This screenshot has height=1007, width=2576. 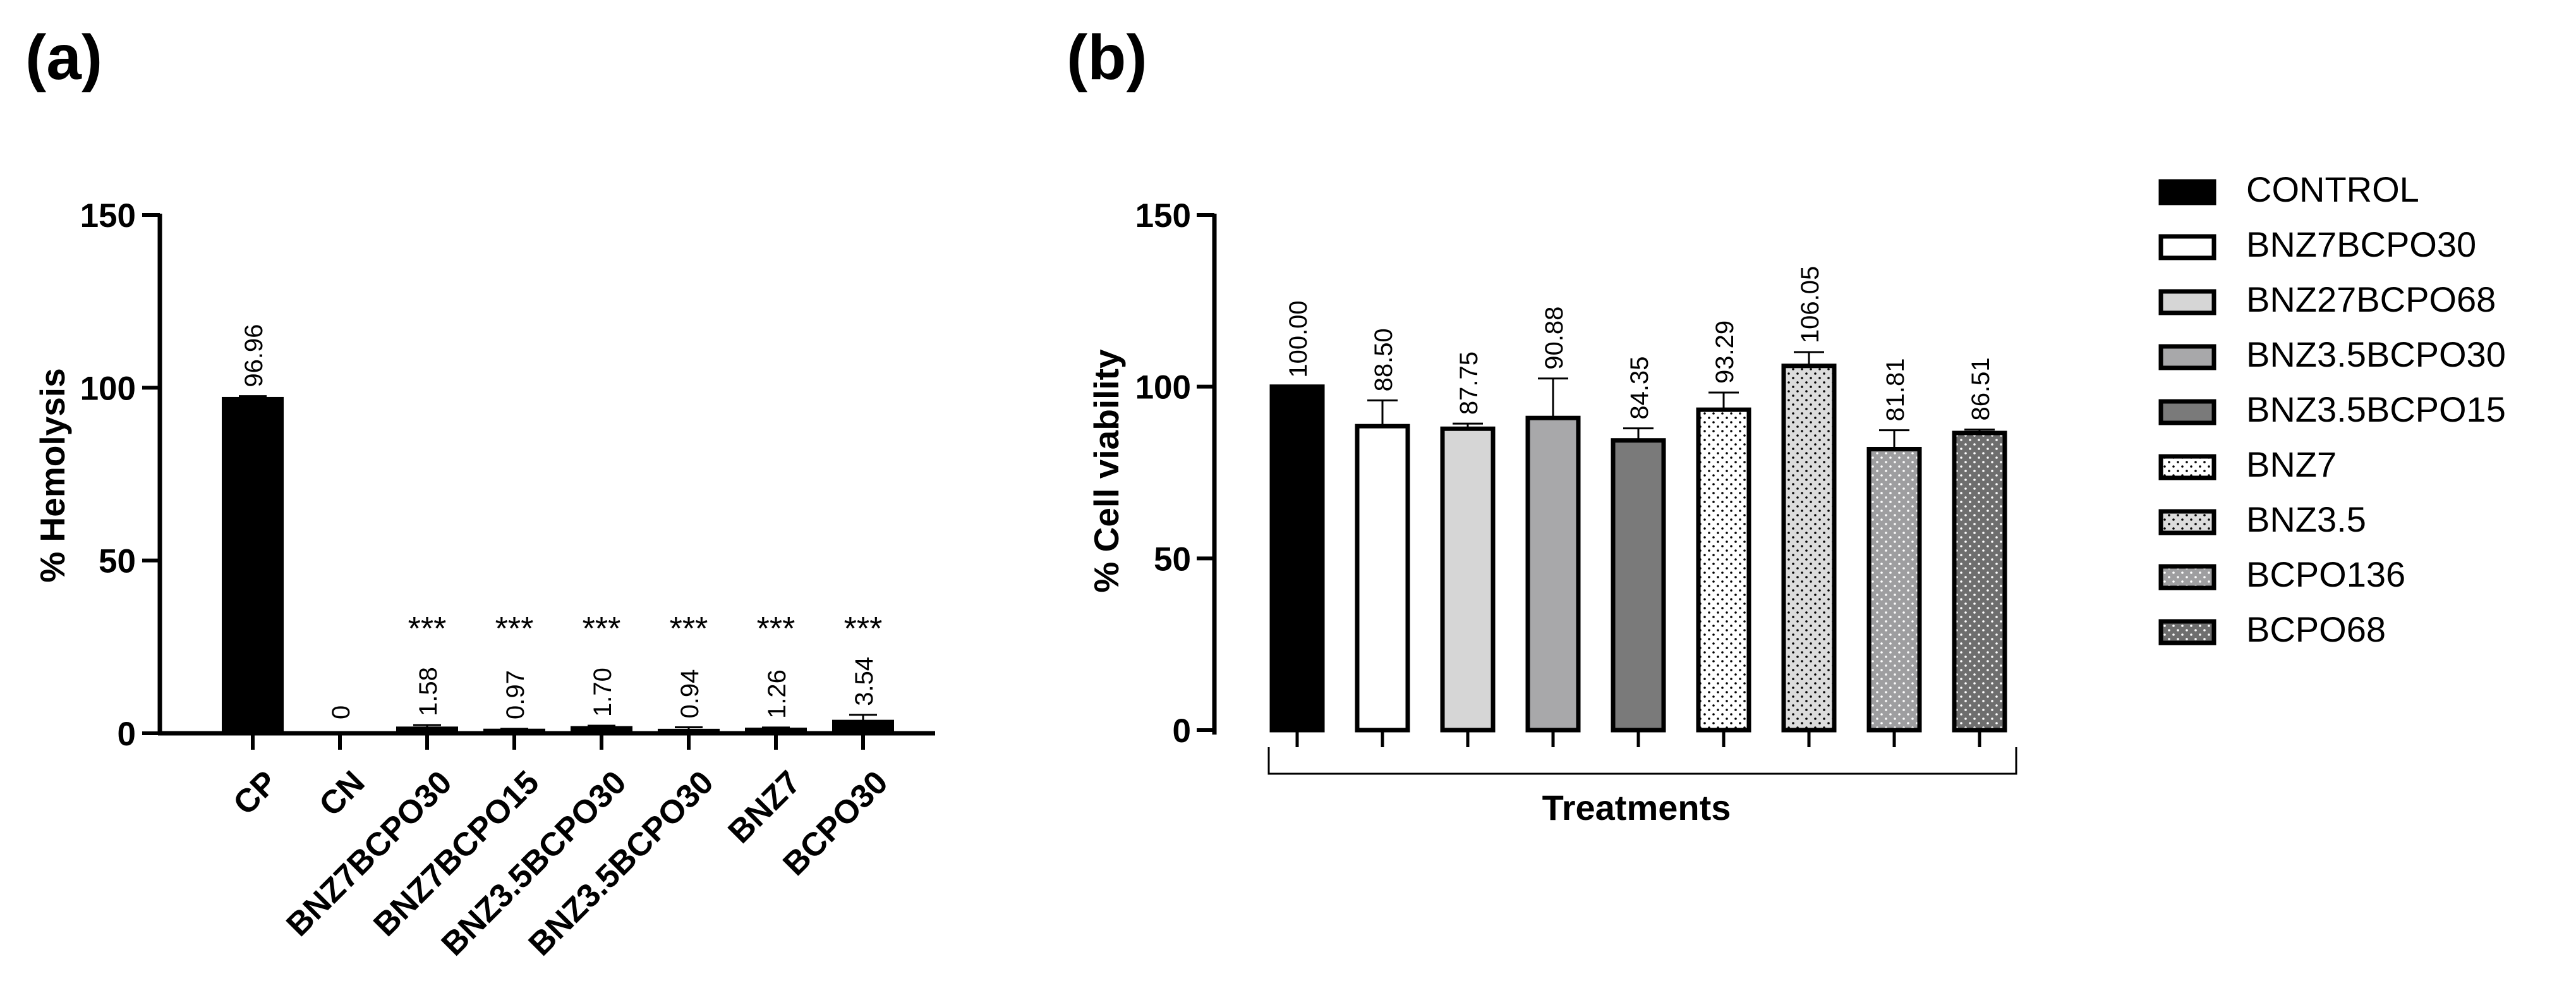 I want to click on data-label: 86.51, so click(x=1981, y=389).